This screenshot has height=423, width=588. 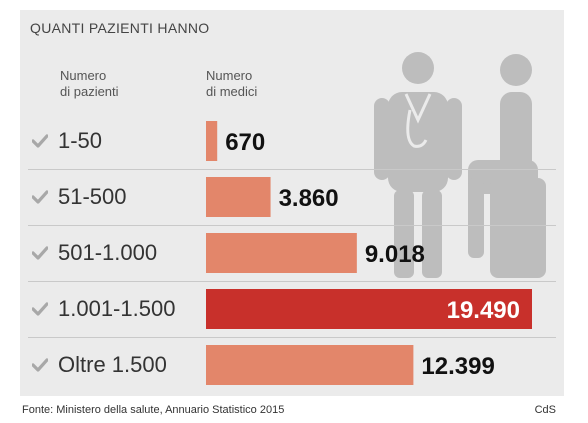 What do you see at coordinates (80, 140) in the screenshot?
I see `category-label: 1-50` at bounding box center [80, 140].